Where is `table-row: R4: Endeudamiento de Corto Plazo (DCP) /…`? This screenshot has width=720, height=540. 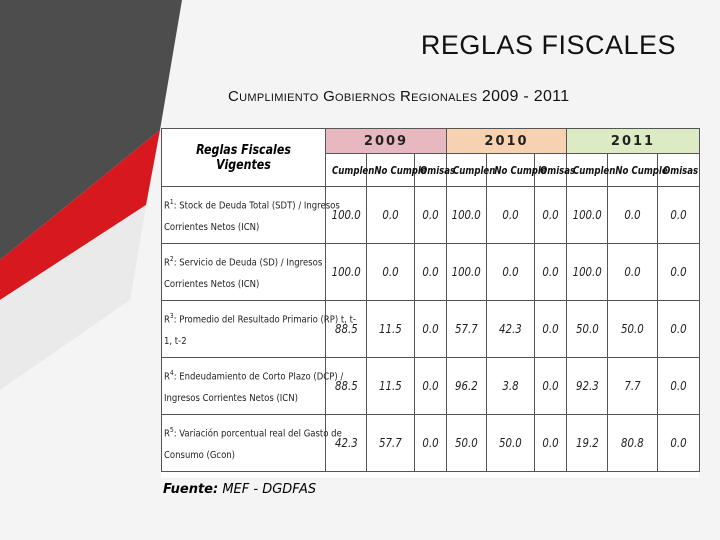
table-row: R4: Endeudamiento de Corto Plazo (DCP) /… is located at coordinates (430, 386).